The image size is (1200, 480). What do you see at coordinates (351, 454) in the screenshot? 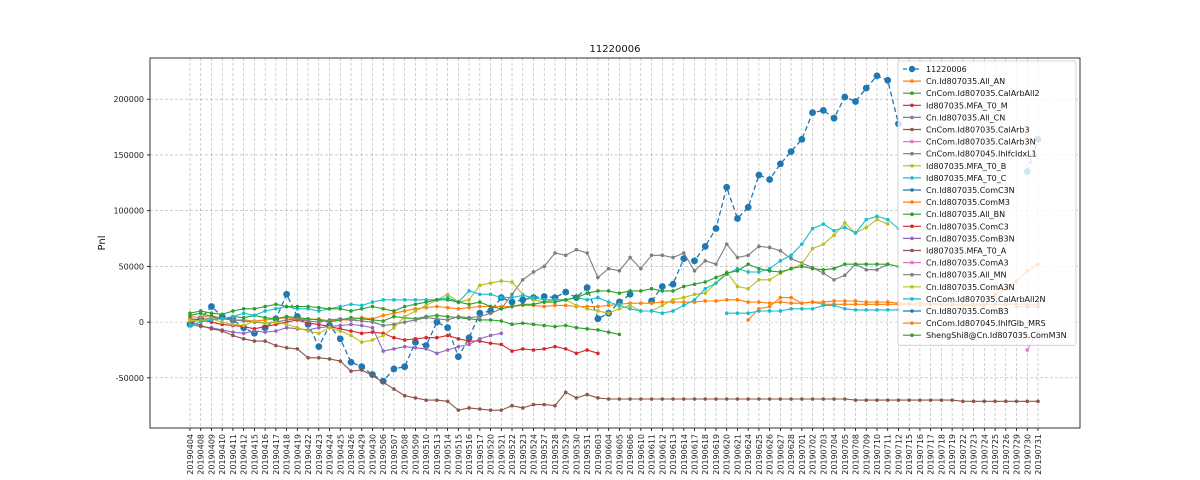
I see `x-tick-label: 20190426` at bounding box center [351, 454].